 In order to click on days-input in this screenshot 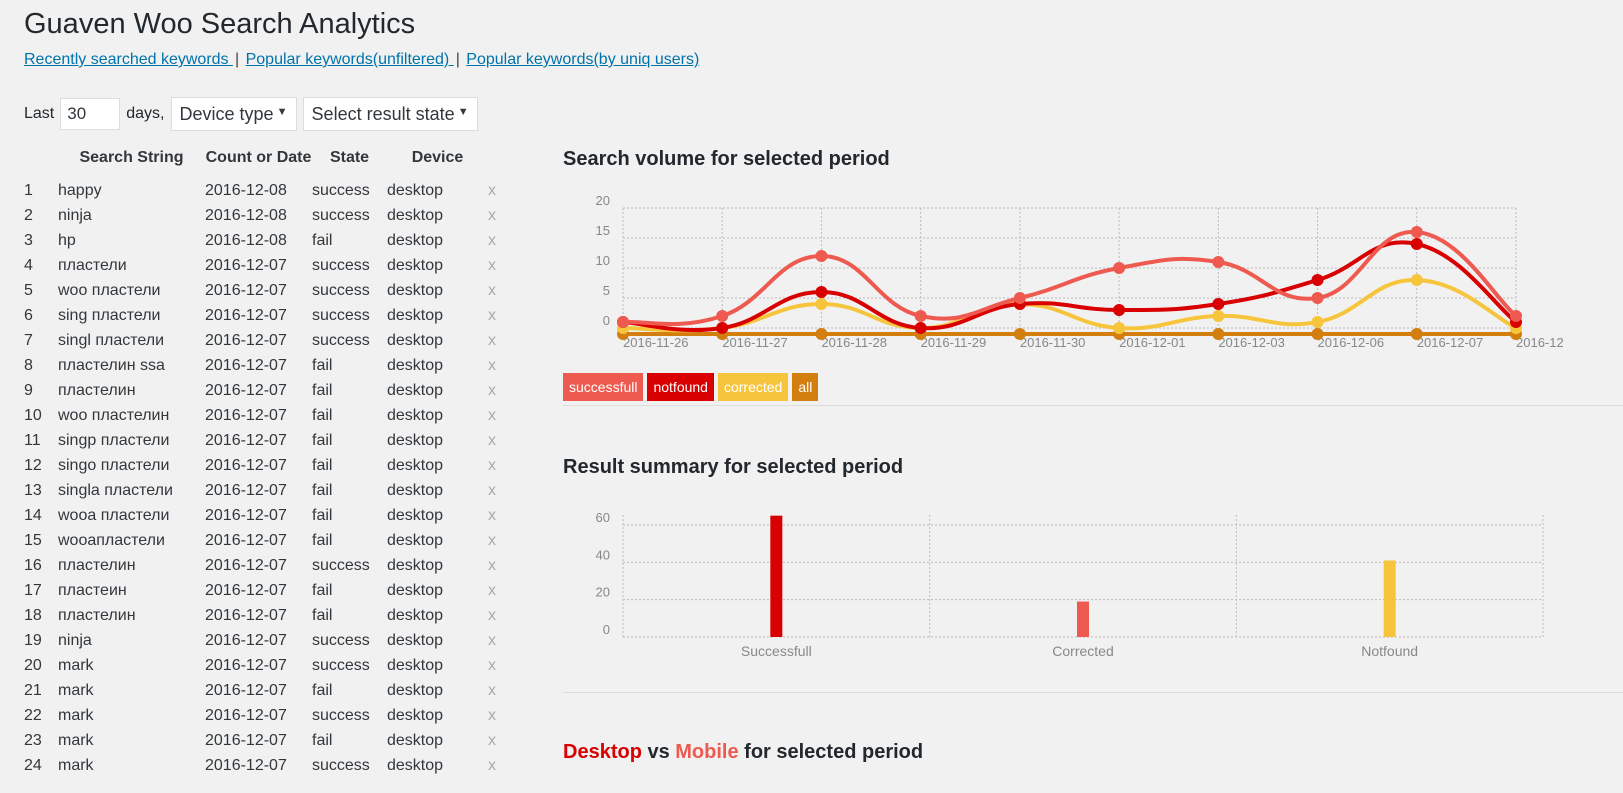, I will do `click(90, 114)`.